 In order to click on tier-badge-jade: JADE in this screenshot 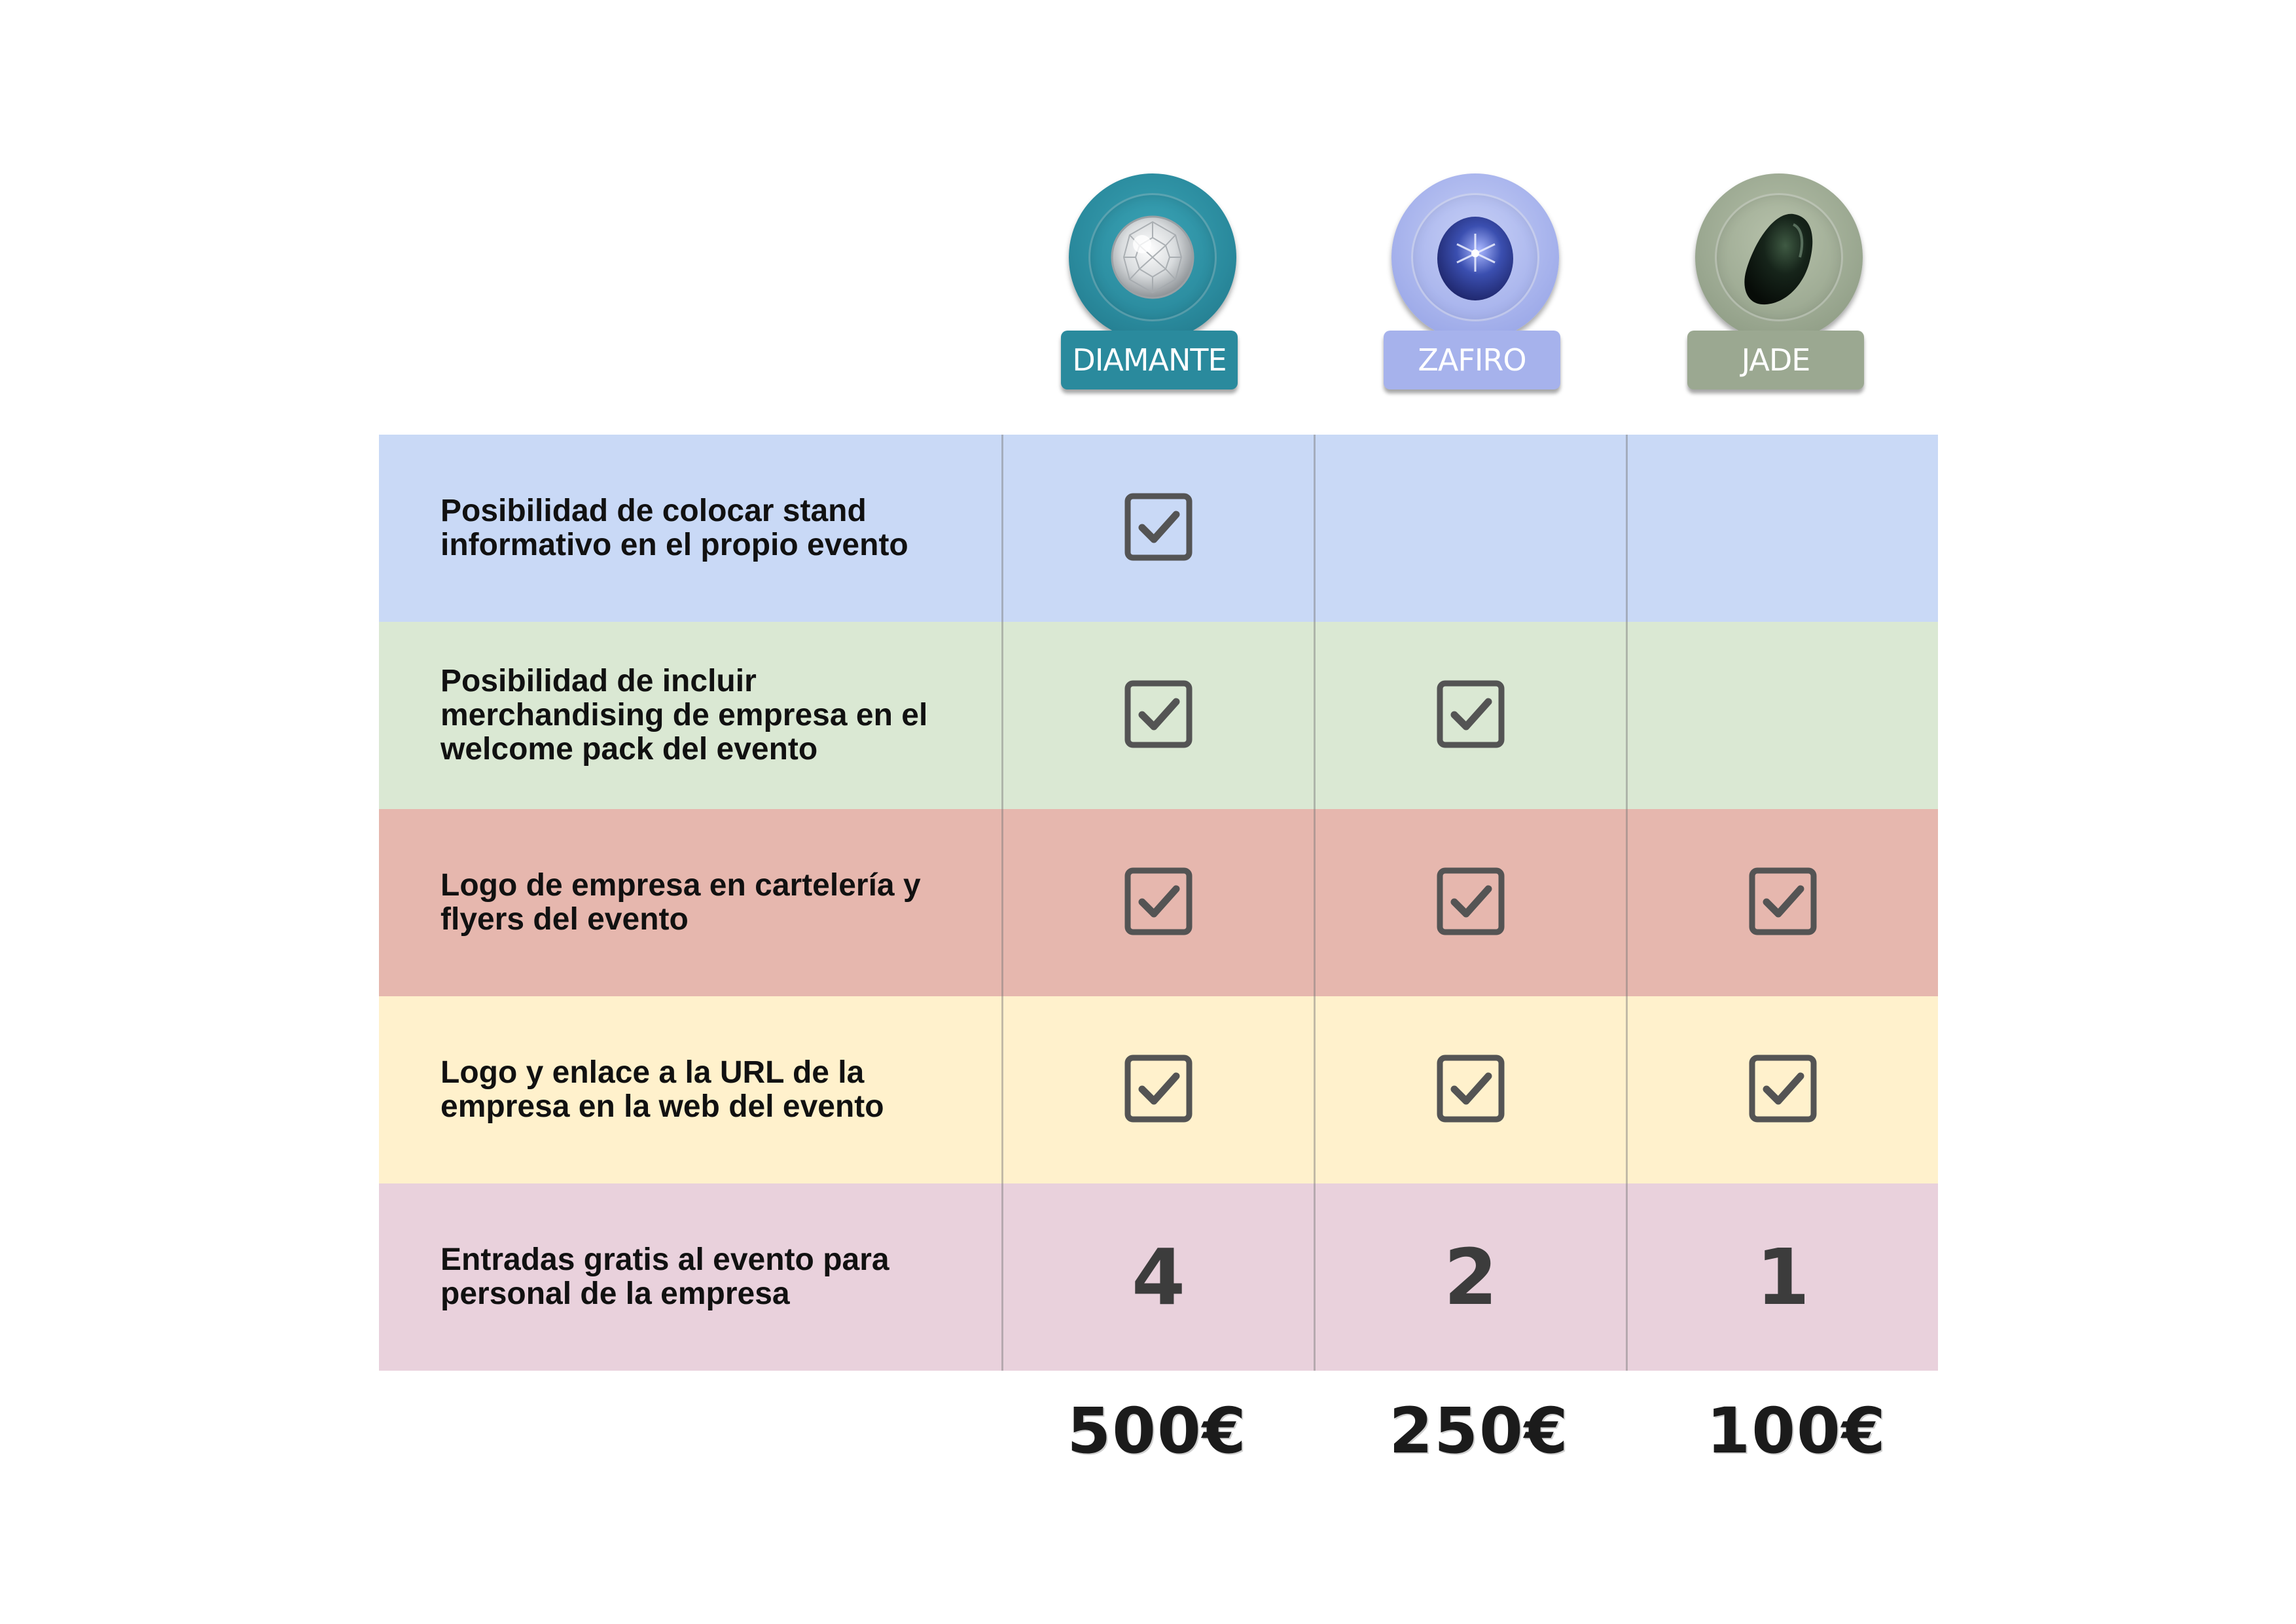, I will do `click(1779, 283)`.